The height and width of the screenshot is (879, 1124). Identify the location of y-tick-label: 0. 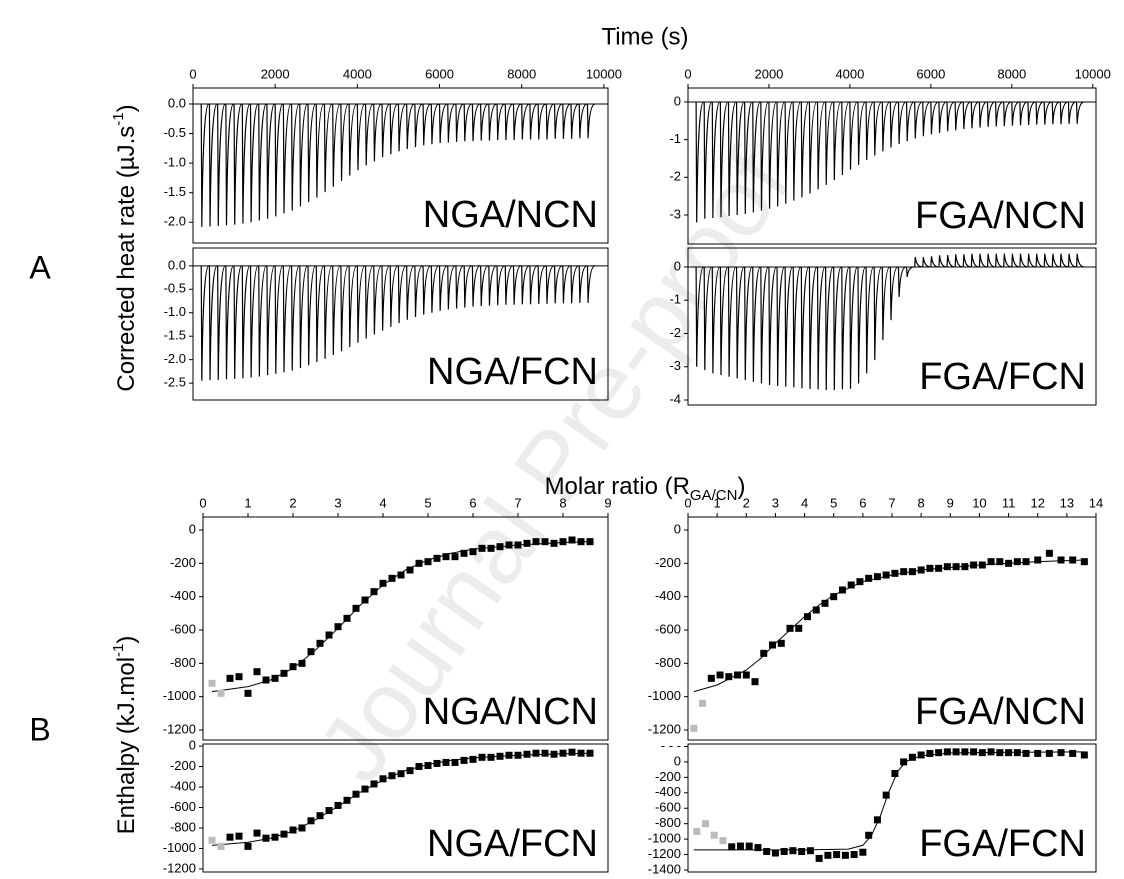
(677, 100).